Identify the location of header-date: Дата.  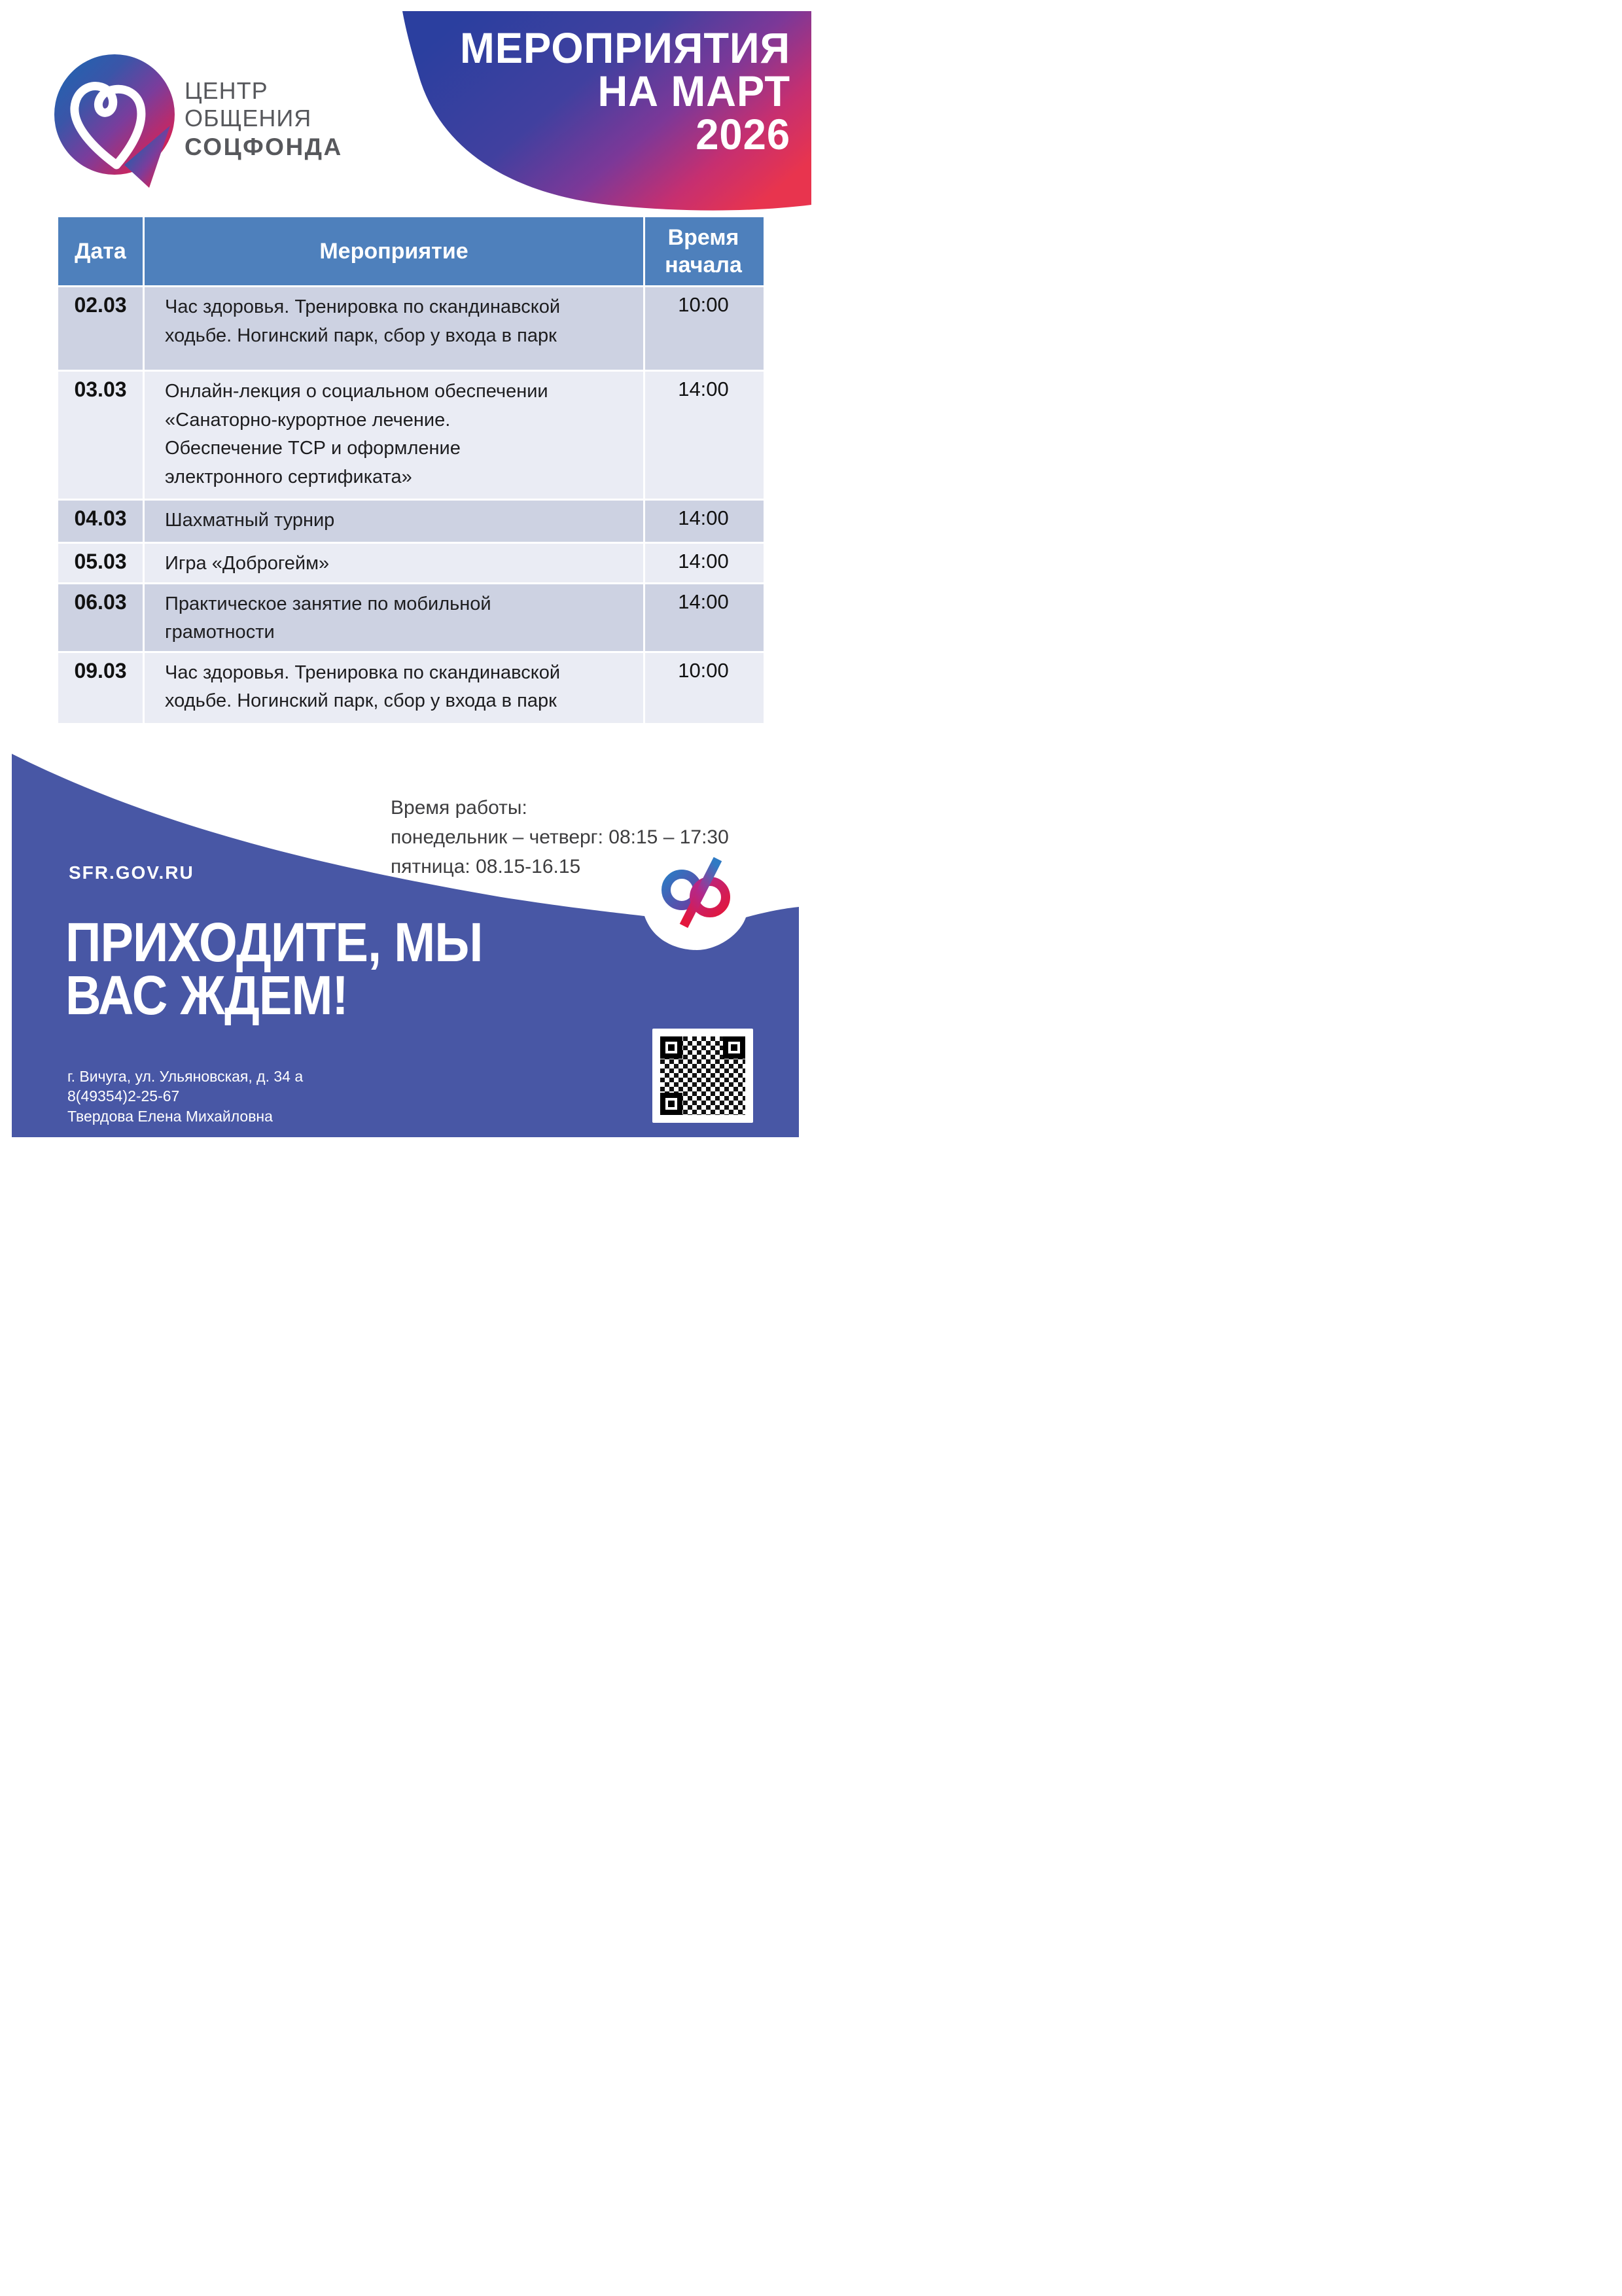
(101, 251).